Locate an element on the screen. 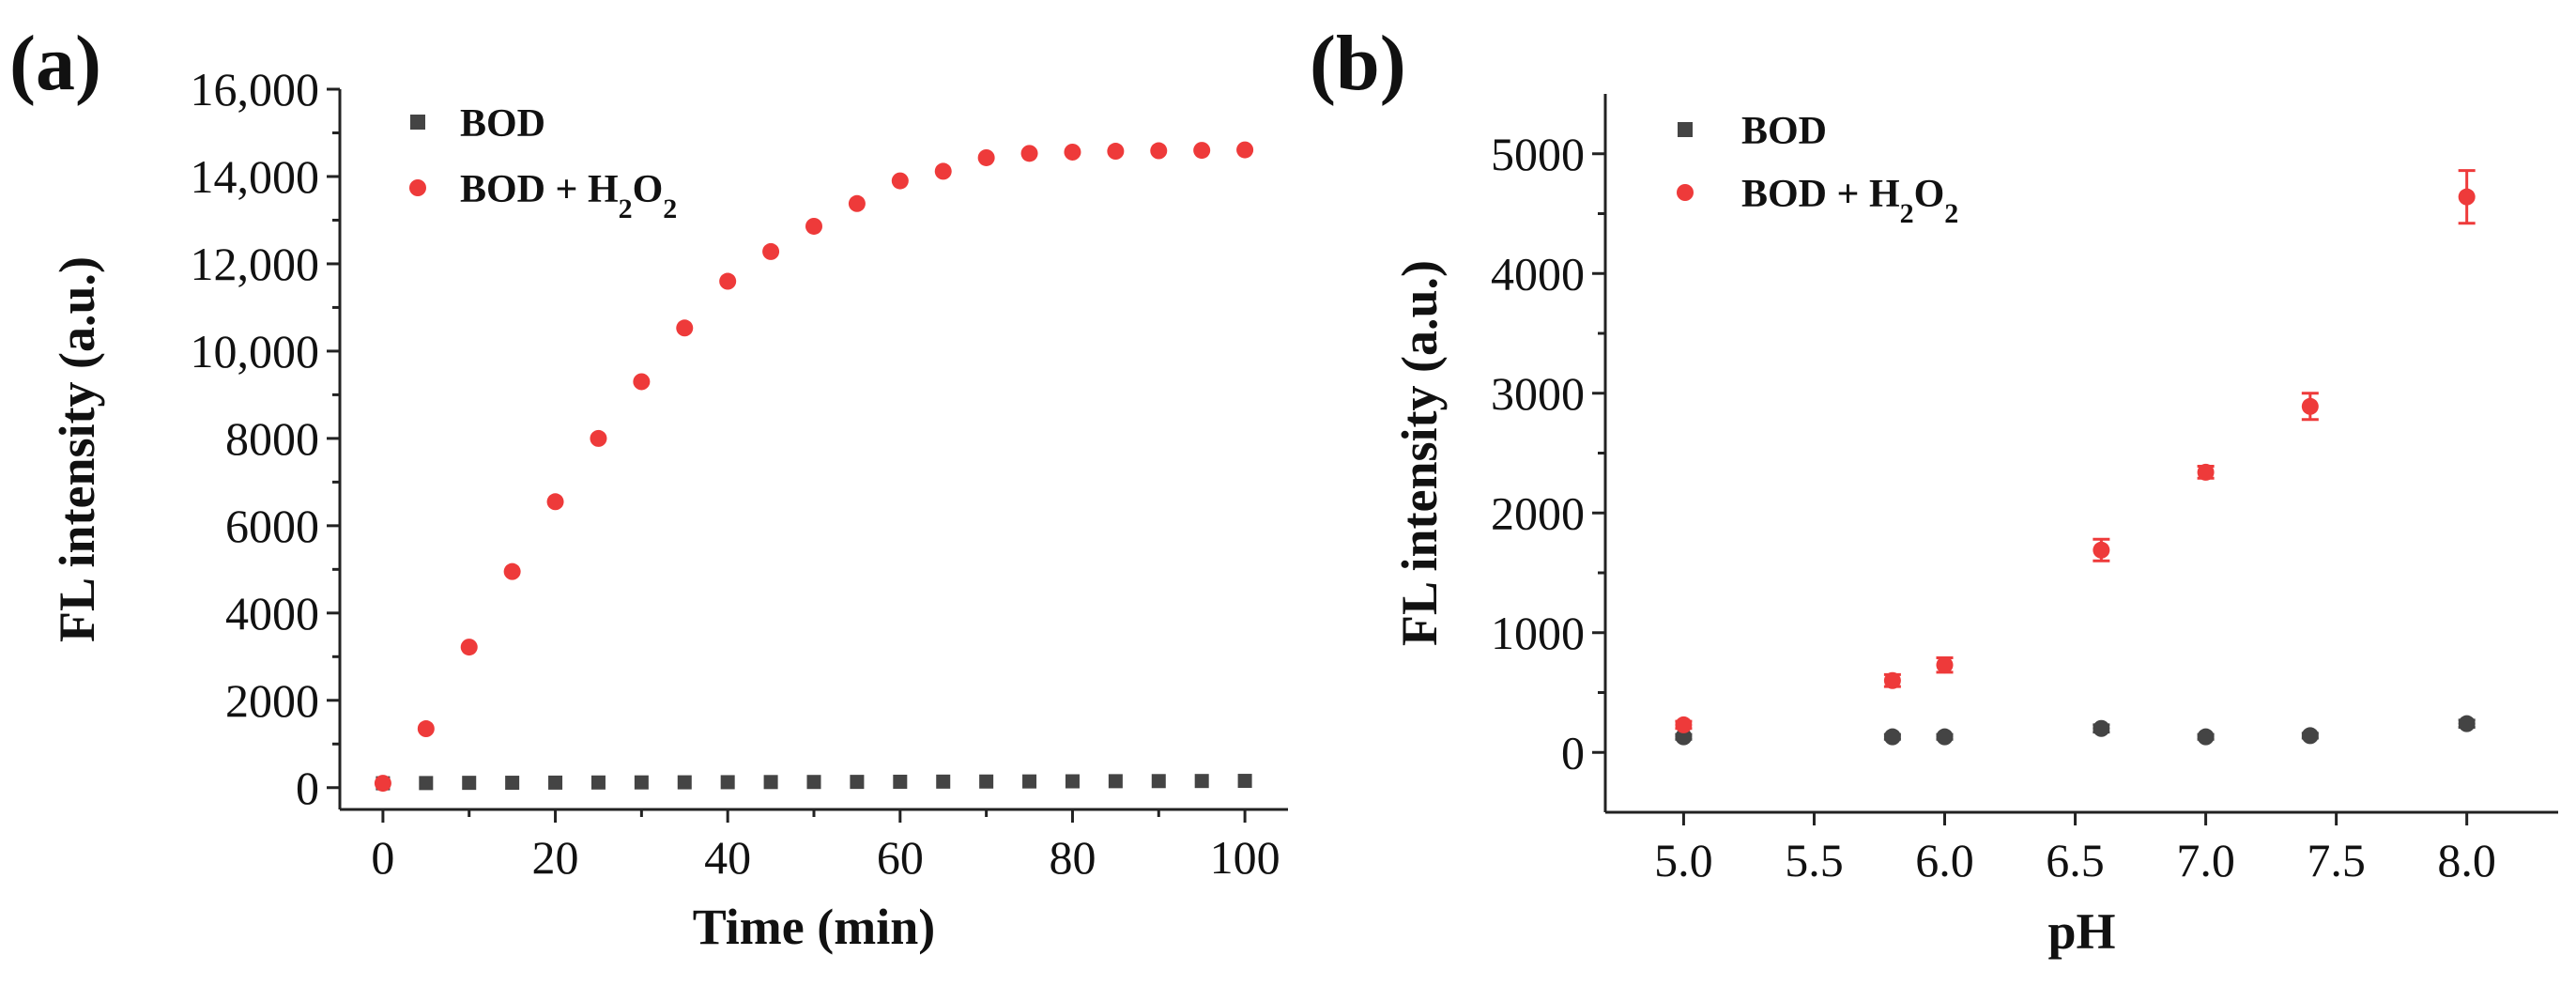  panel-b-y-tick-label: 0 is located at coordinates (1573, 752).